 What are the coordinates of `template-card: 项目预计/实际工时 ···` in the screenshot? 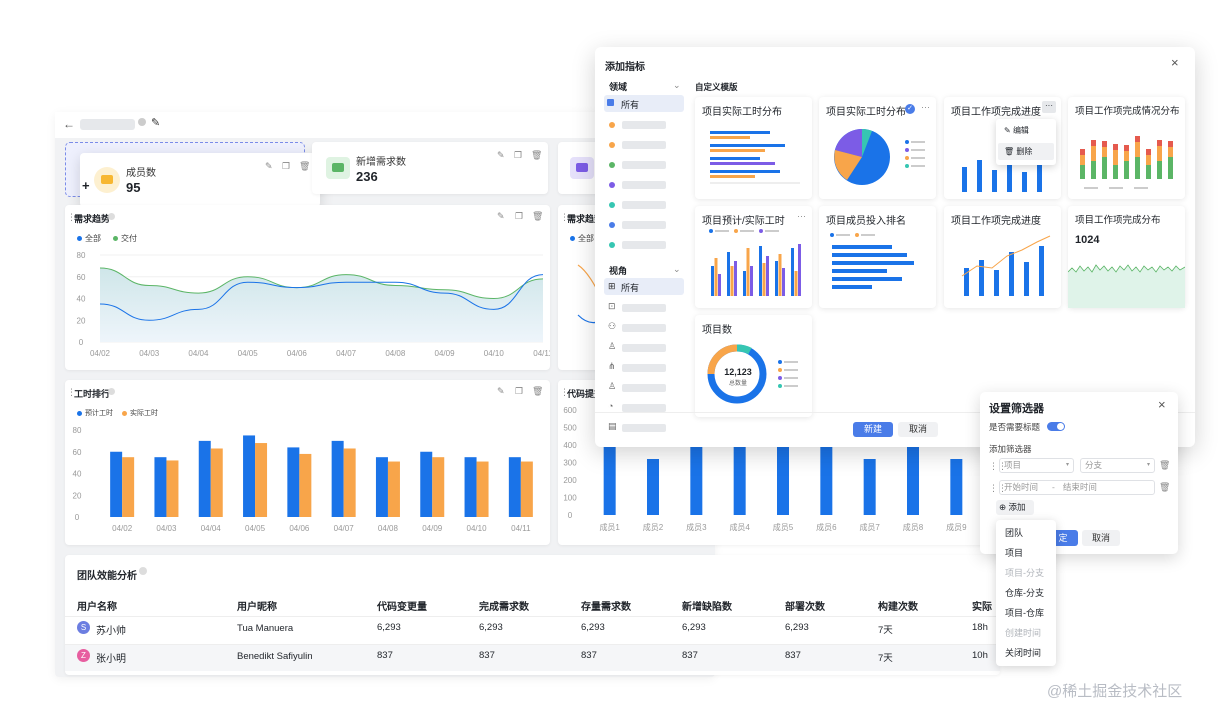 It's located at (753, 257).